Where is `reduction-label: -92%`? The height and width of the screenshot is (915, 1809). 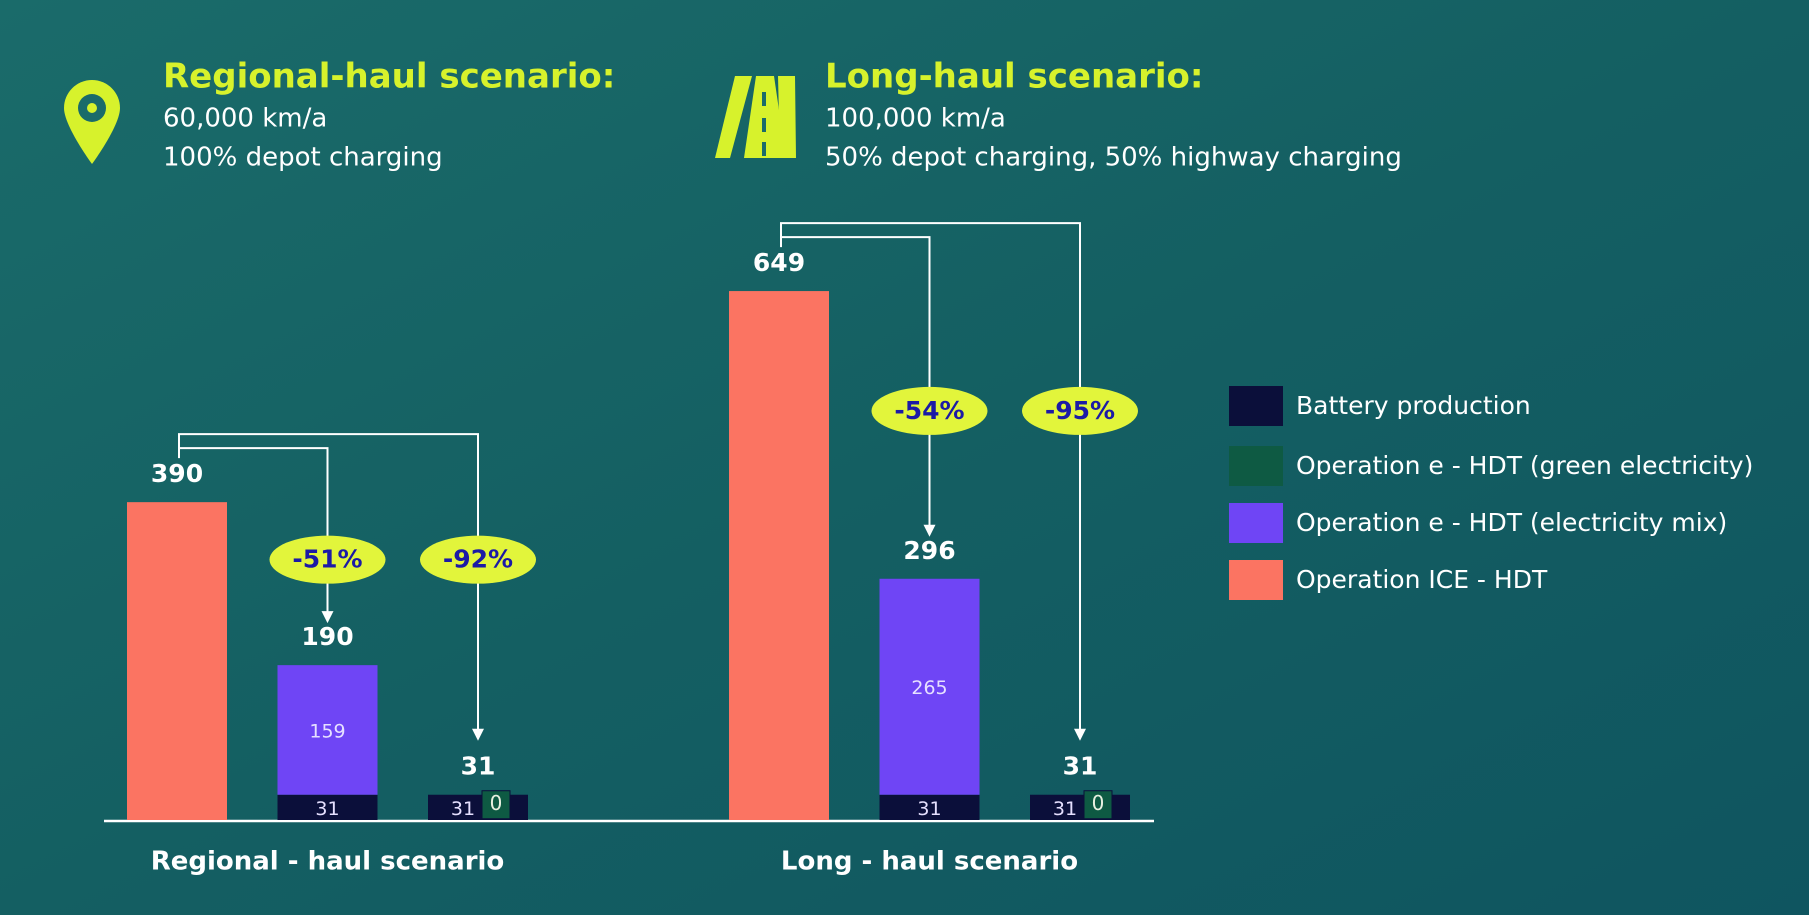
reduction-label: -92% is located at coordinates (478, 559).